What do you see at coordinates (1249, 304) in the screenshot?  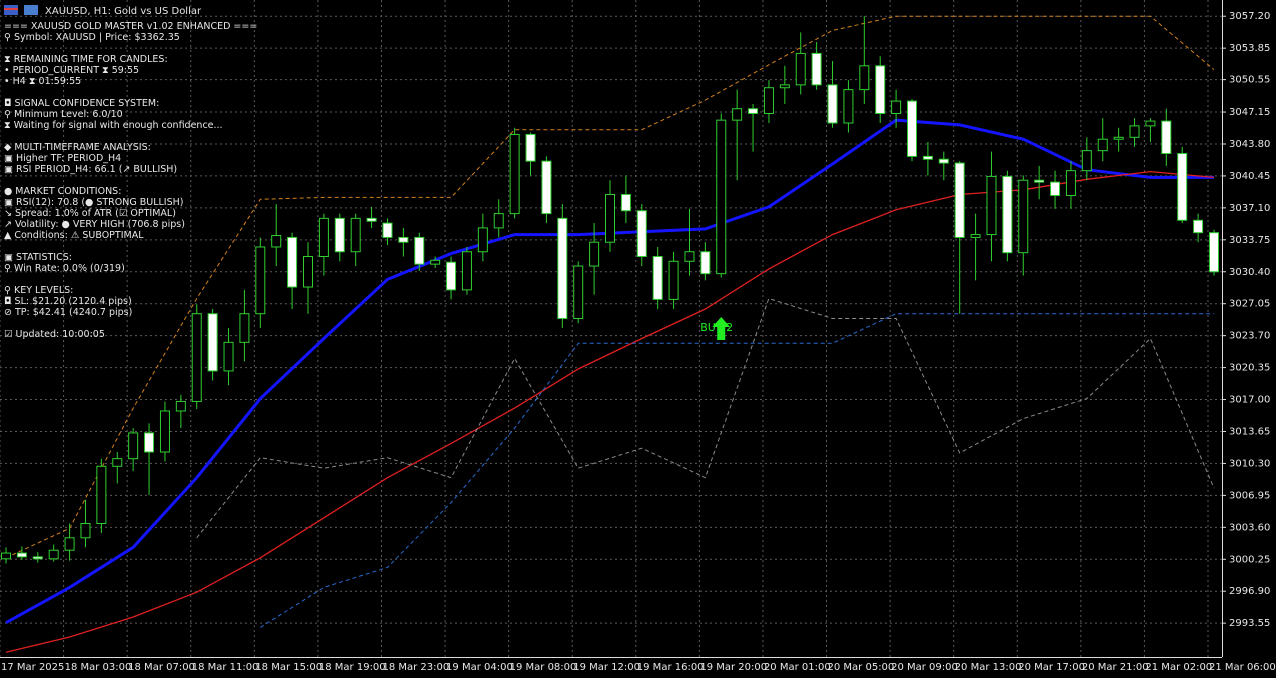 I see `y-tick-label: 3027.05` at bounding box center [1249, 304].